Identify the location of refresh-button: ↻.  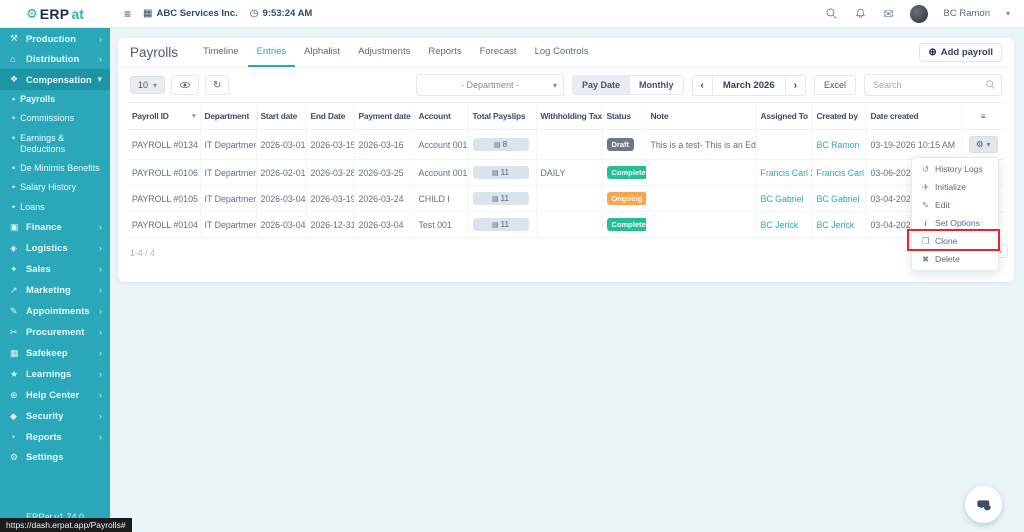
(217, 85).